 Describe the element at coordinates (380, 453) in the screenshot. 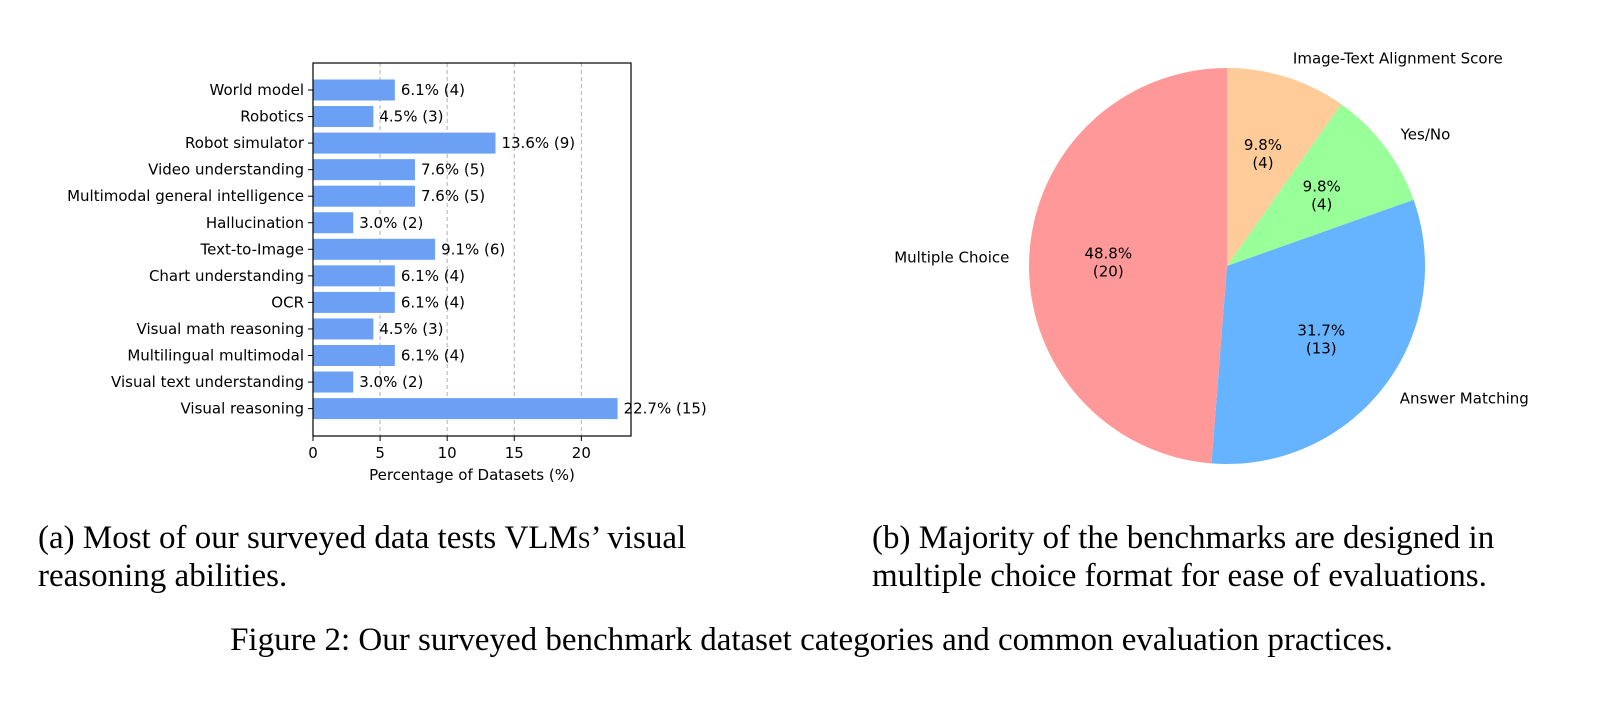

I see `x-tick-label: 5` at that location.